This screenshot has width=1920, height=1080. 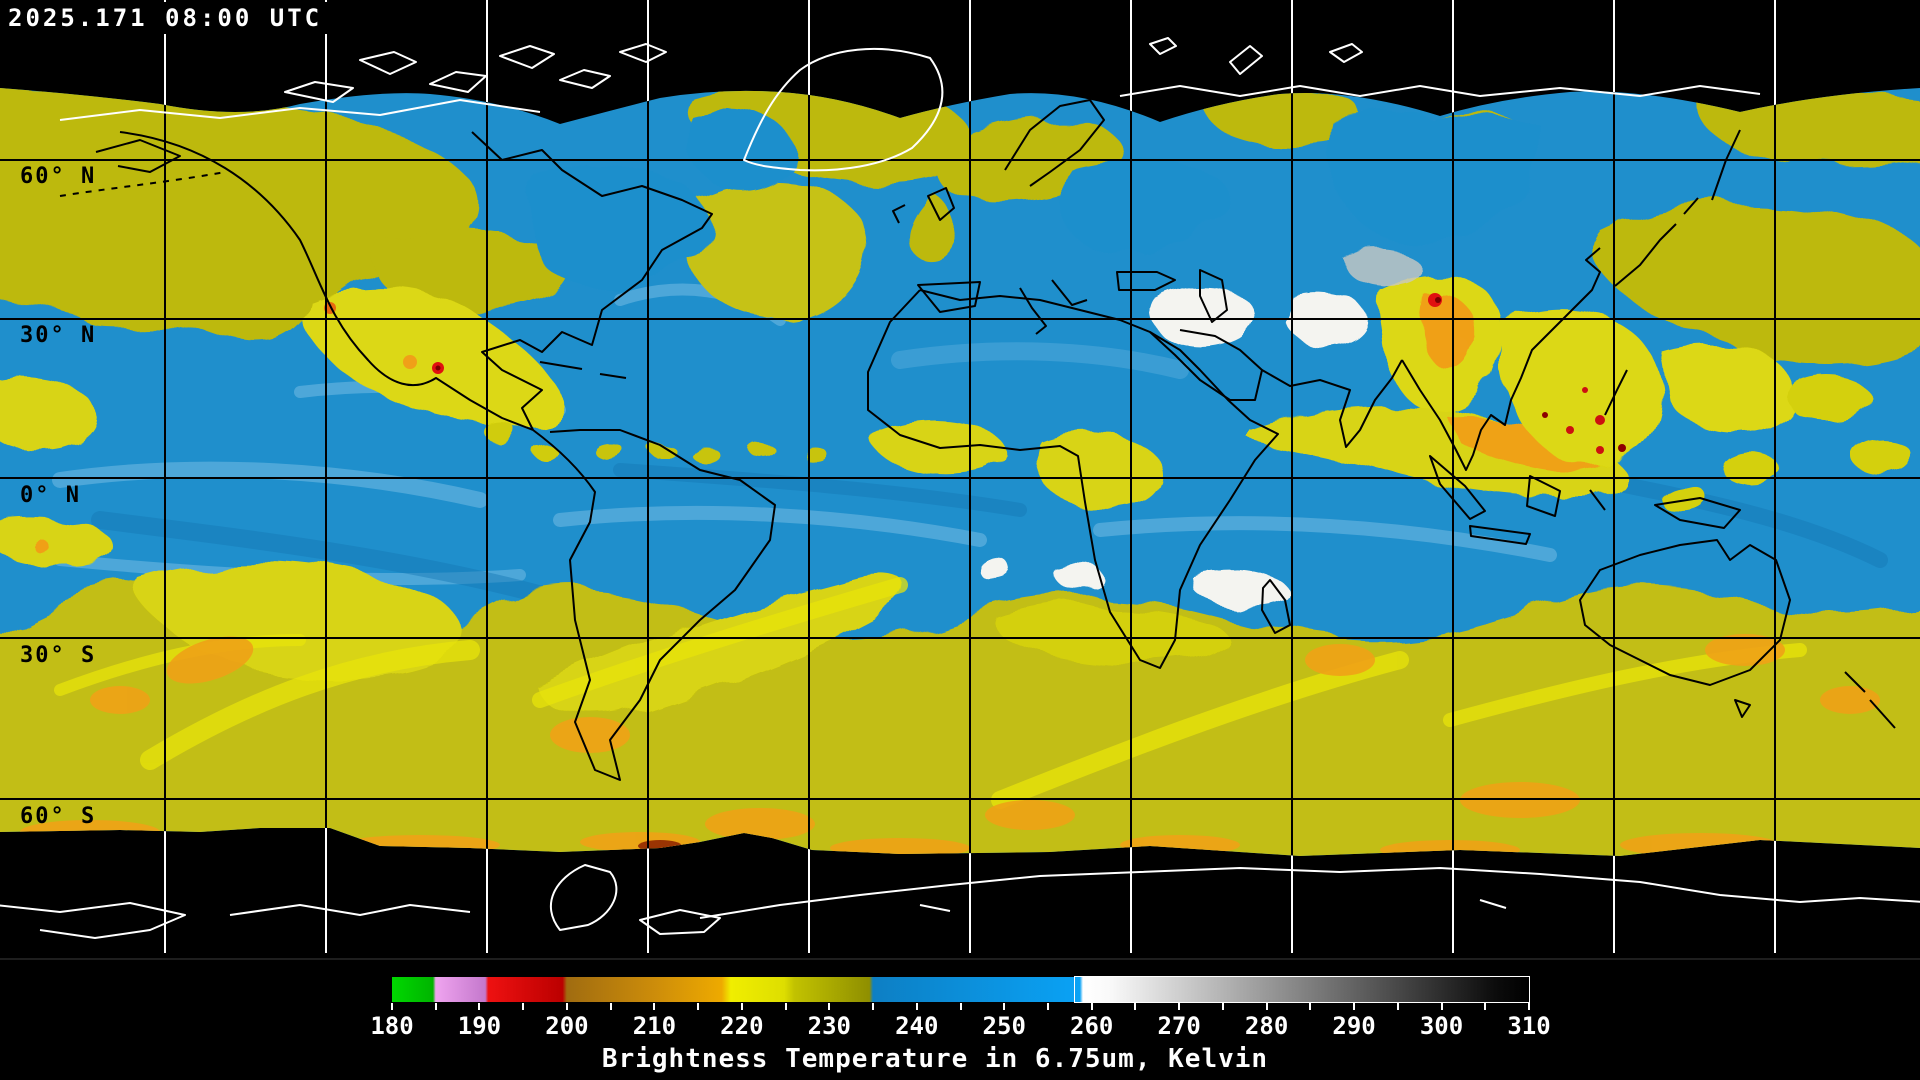 I want to click on colorbar-label-290: 290, so click(x=1354, y=1026).